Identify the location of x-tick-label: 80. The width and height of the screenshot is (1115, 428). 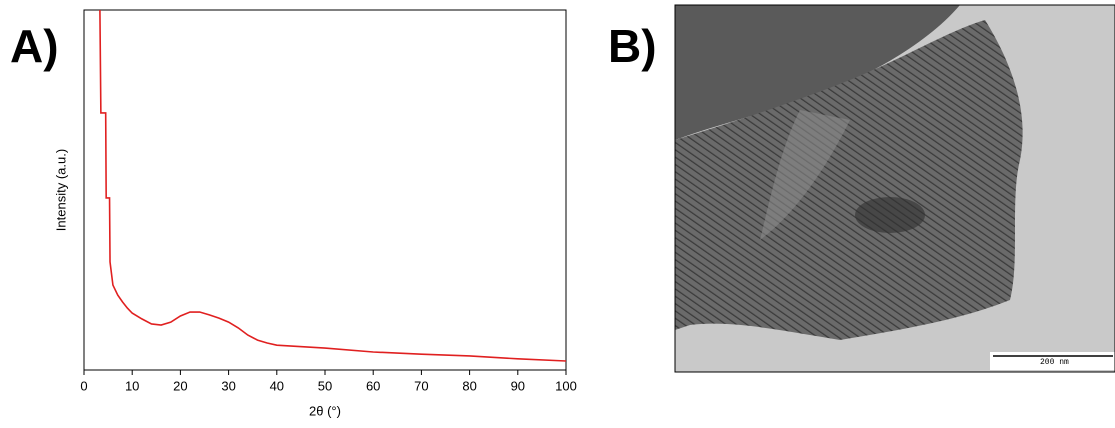
(469, 385).